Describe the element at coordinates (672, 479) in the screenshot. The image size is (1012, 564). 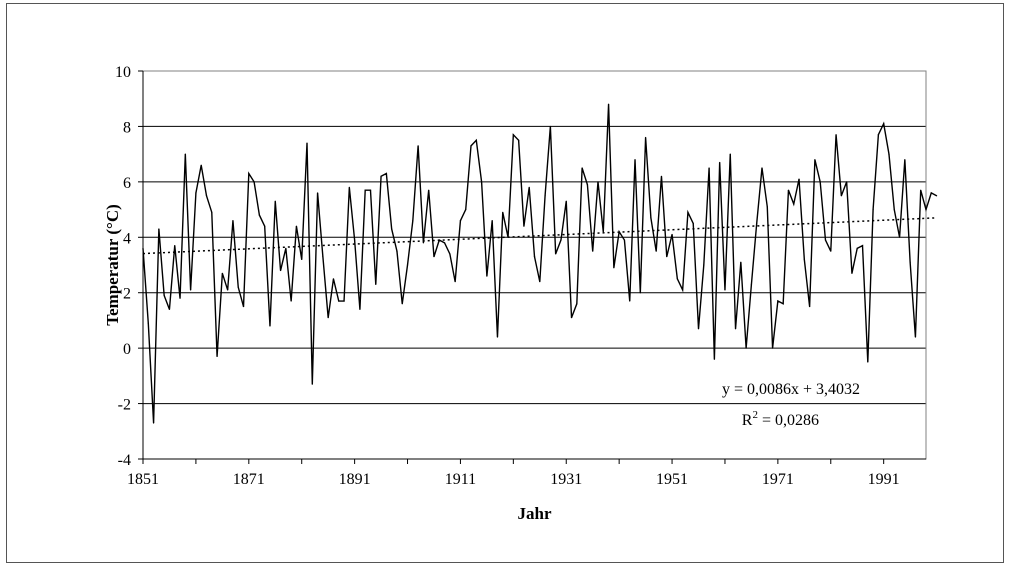
I see `x-tick-label: 1951` at that location.